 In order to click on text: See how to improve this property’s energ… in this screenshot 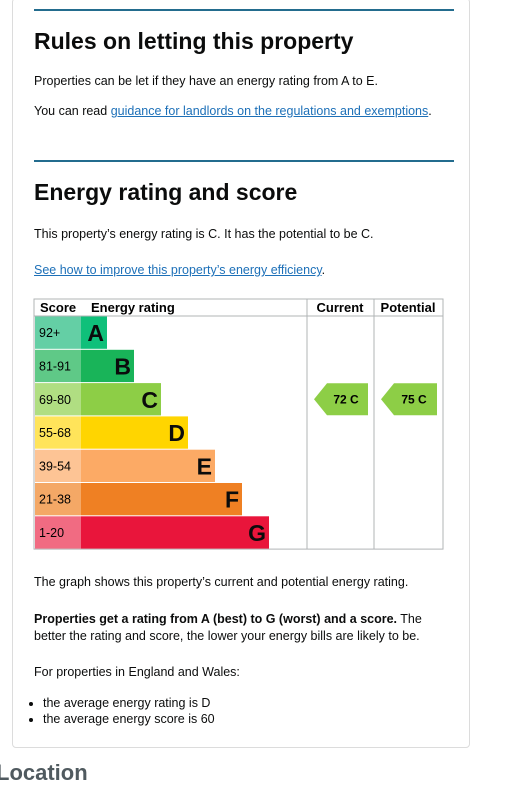, I will do `click(179, 270)`.